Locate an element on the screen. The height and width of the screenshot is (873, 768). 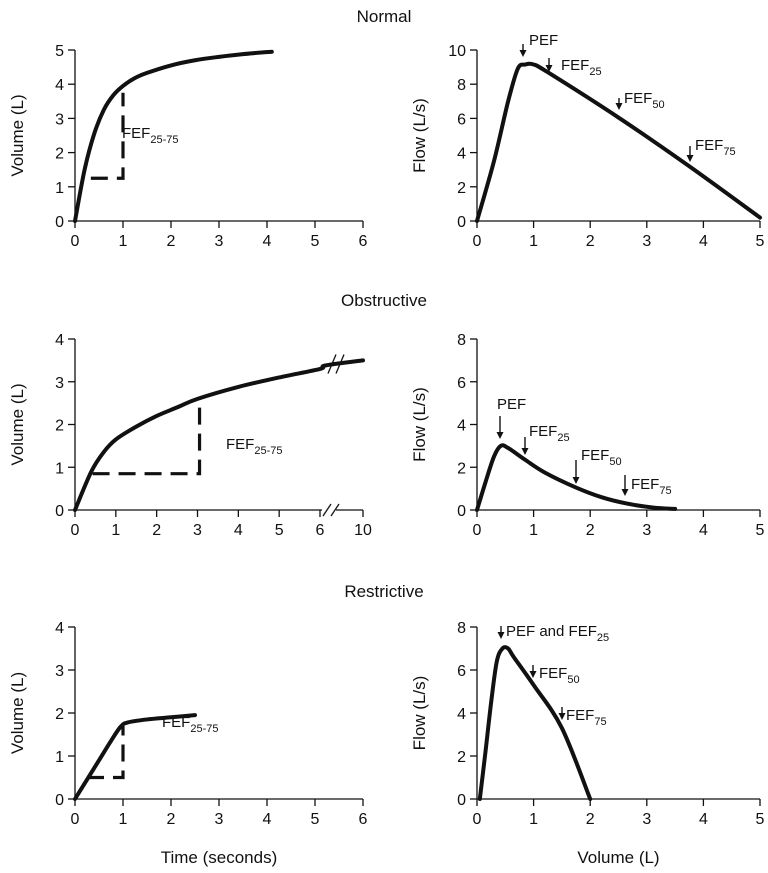
chart-panel-3: 0 1 2 3 4 0 1 2 3 4 5 6 10 Volume (L) FEF25-75 is located at coordinates (190, 435).